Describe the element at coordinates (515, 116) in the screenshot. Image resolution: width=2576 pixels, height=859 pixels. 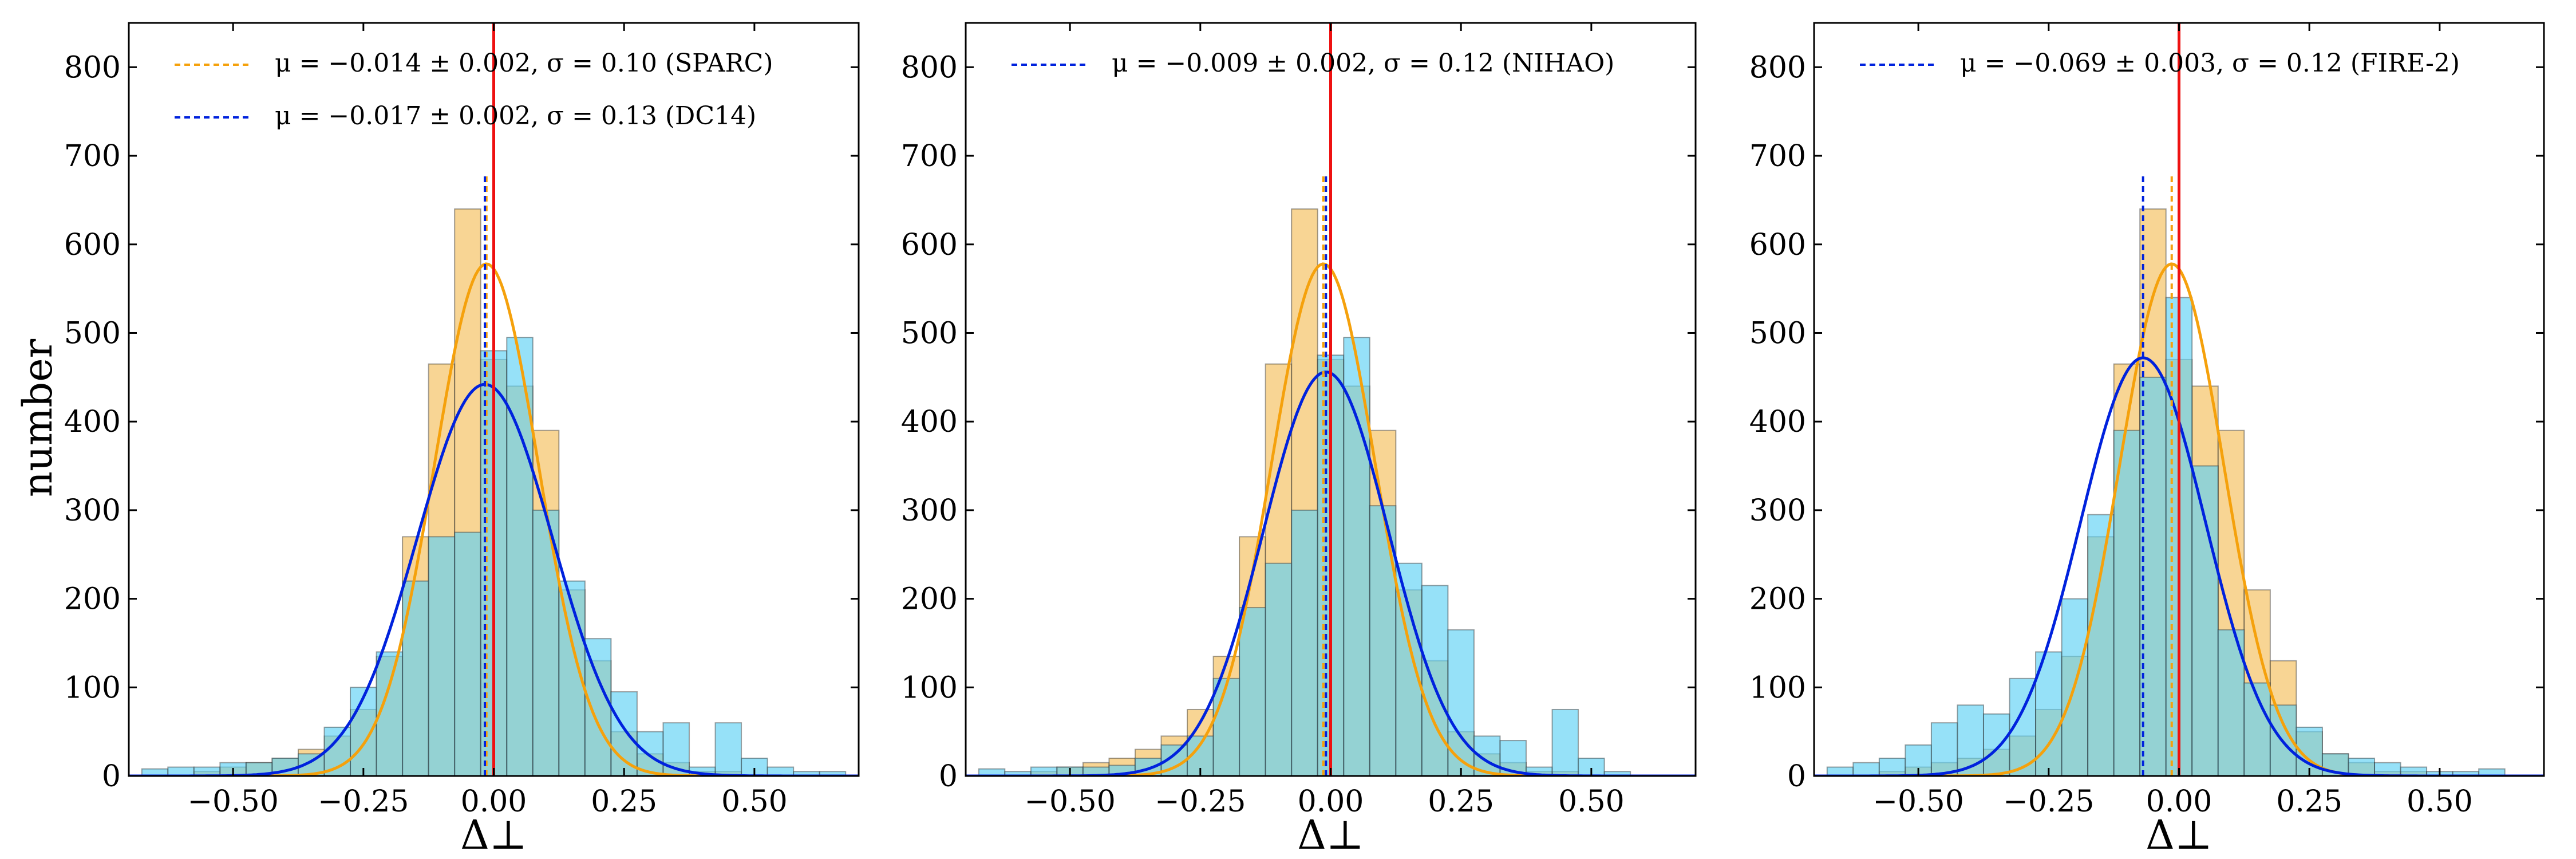
I see `legend-entry: μ = −0.017 ± 0.002, σ = 0.13 (DC14)` at that location.